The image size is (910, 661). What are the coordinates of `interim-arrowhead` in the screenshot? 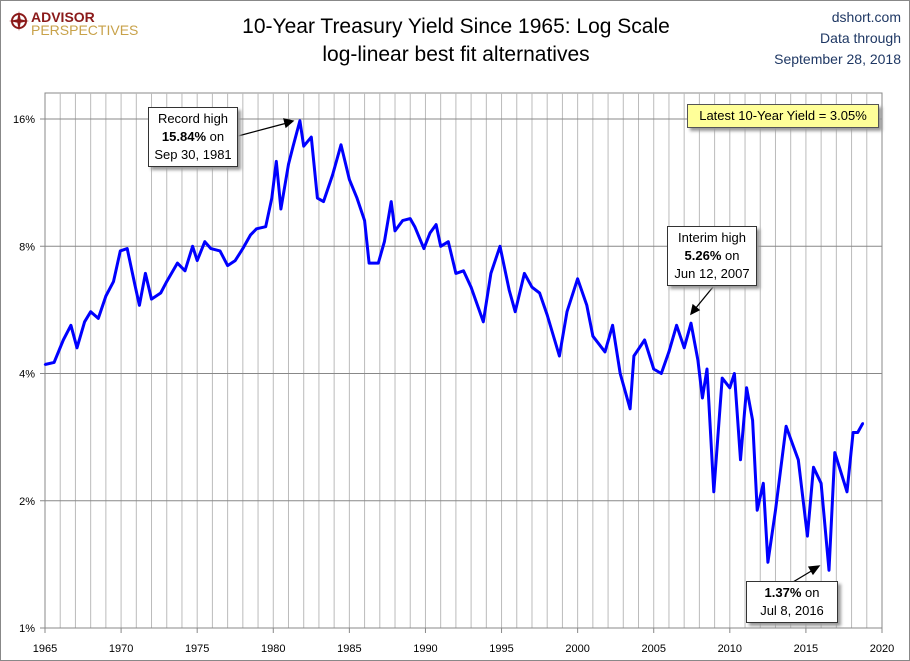 It's located at (695, 309).